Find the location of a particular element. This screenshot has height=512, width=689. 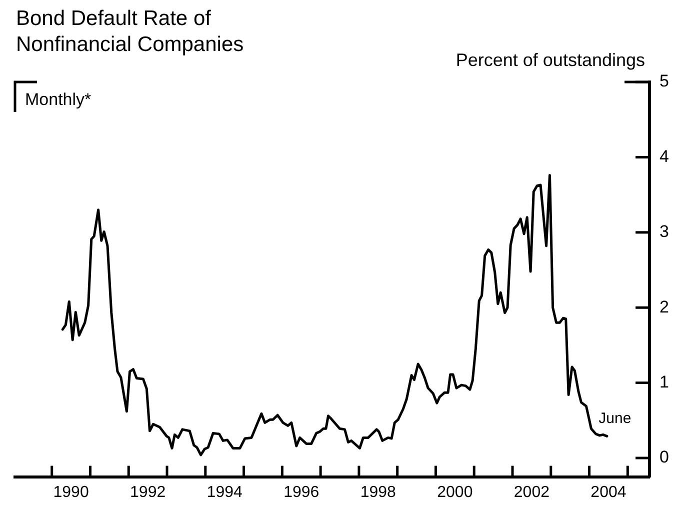

x-tick-label: 1998 is located at coordinates (378, 492).